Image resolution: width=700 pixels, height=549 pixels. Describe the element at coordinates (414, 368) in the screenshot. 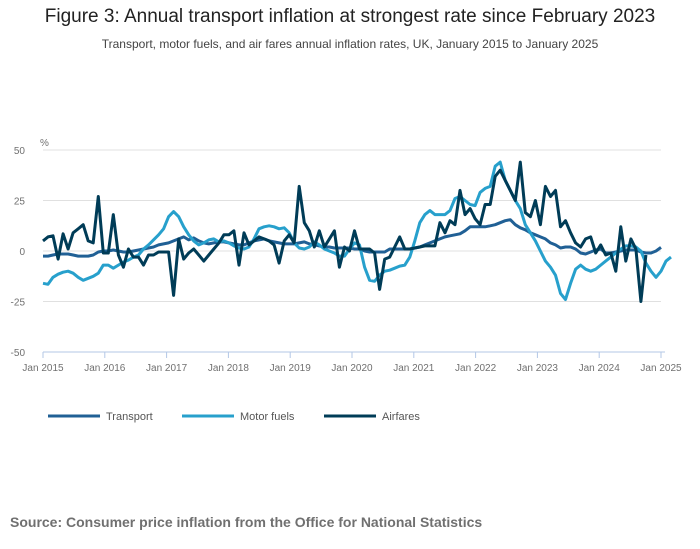

I see `x-tick-label: Jan 2021` at that location.